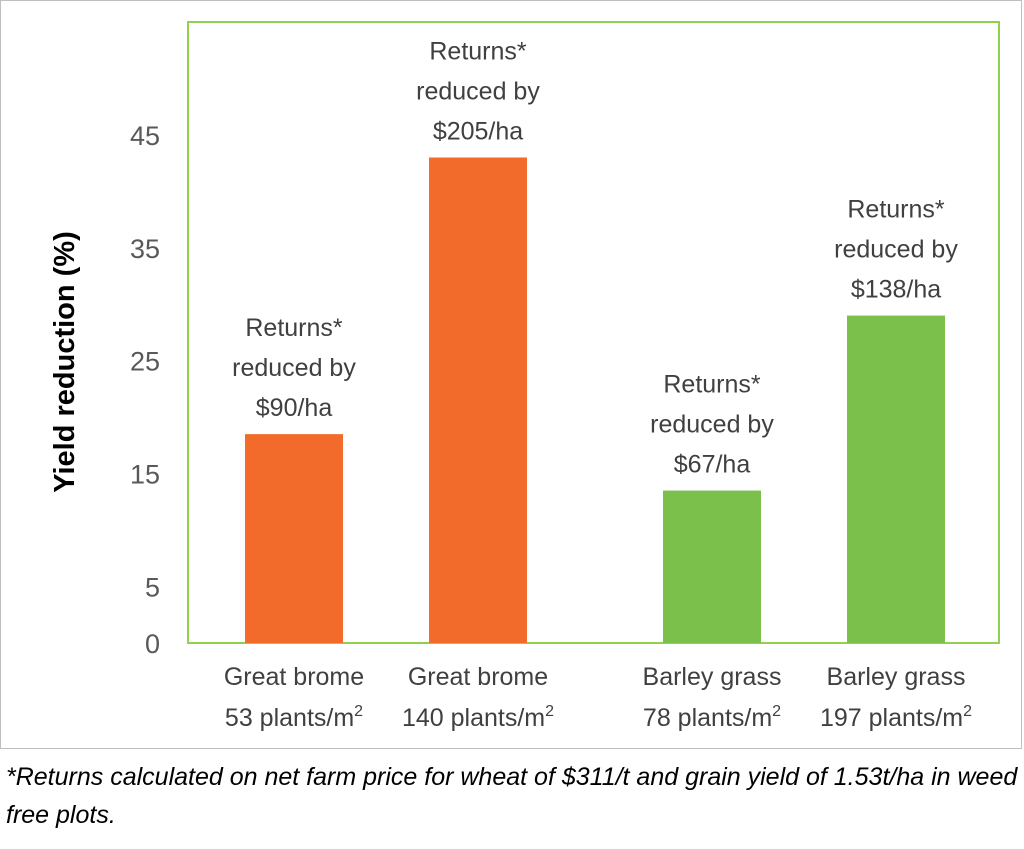  I want to click on y-tick-label: 0, so click(152, 644).